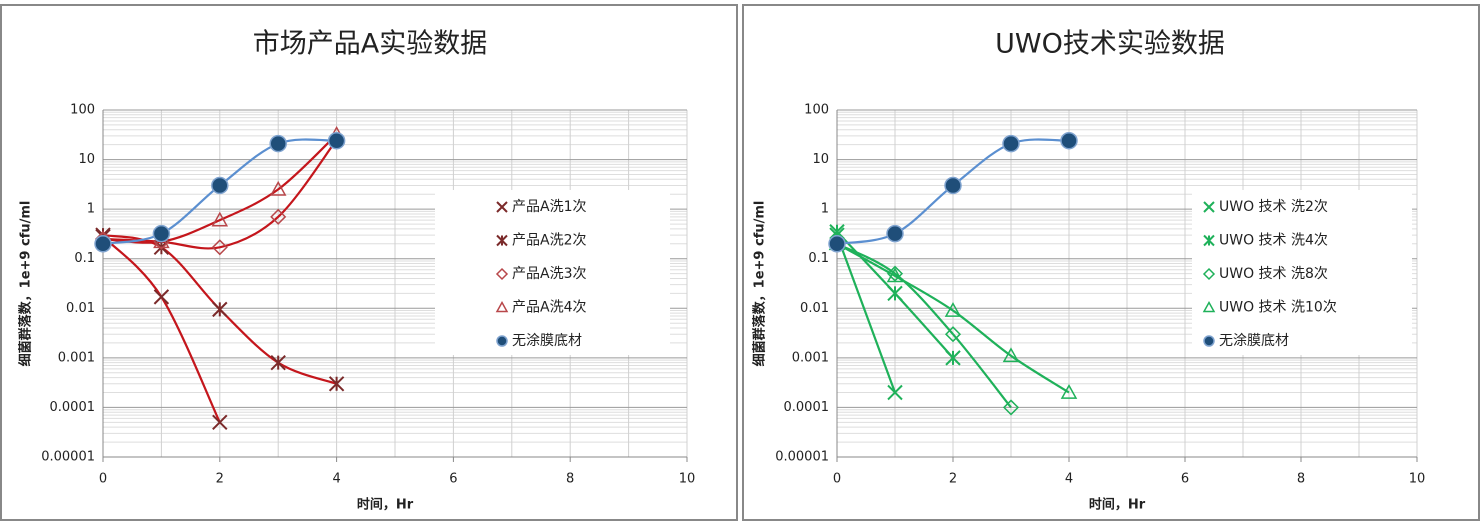  What do you see at coordinates (1273, 241) in the screenshot?
I see `legend-label: UWO 技术 洗4次` at bounding box center [1273, 241].